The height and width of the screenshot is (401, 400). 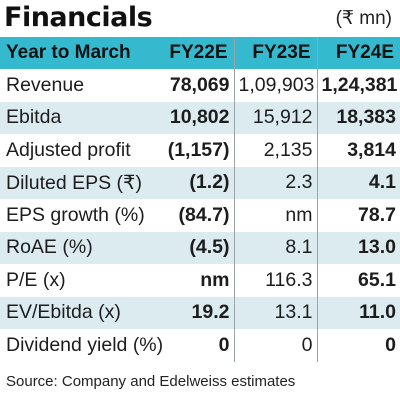 I want to click on table-row: EV/Ebitda (x) 19.2 13.1 11.0, so click(x=200, y=312).